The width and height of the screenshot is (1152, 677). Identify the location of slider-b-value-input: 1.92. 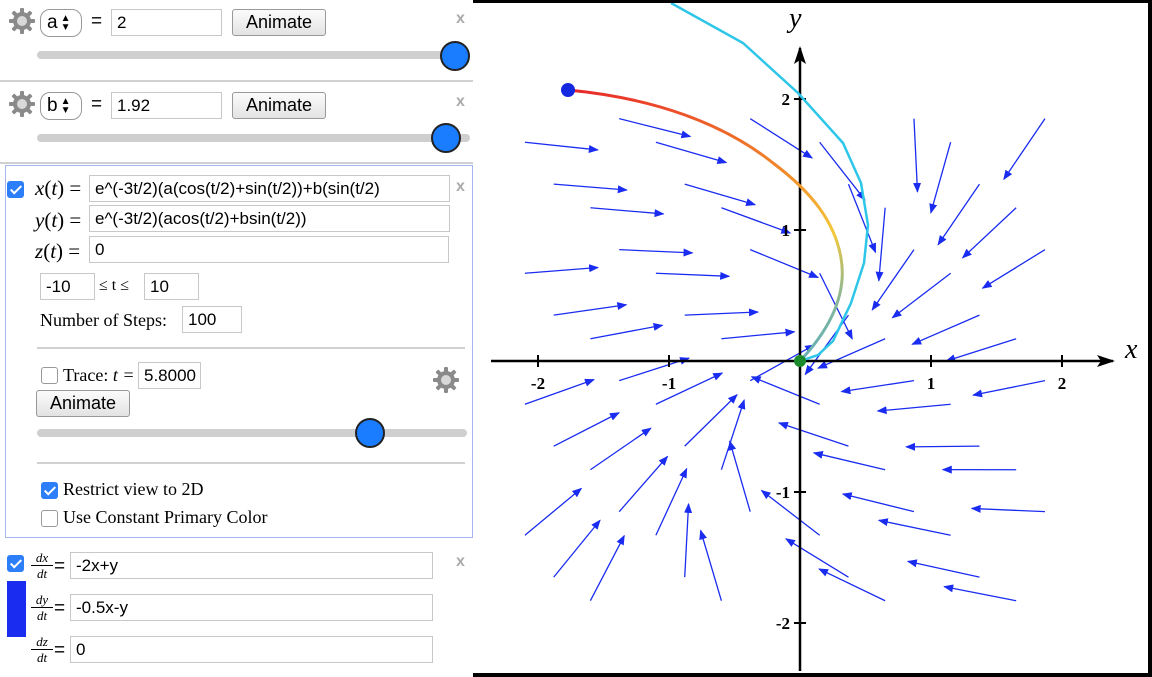
(166, 105).